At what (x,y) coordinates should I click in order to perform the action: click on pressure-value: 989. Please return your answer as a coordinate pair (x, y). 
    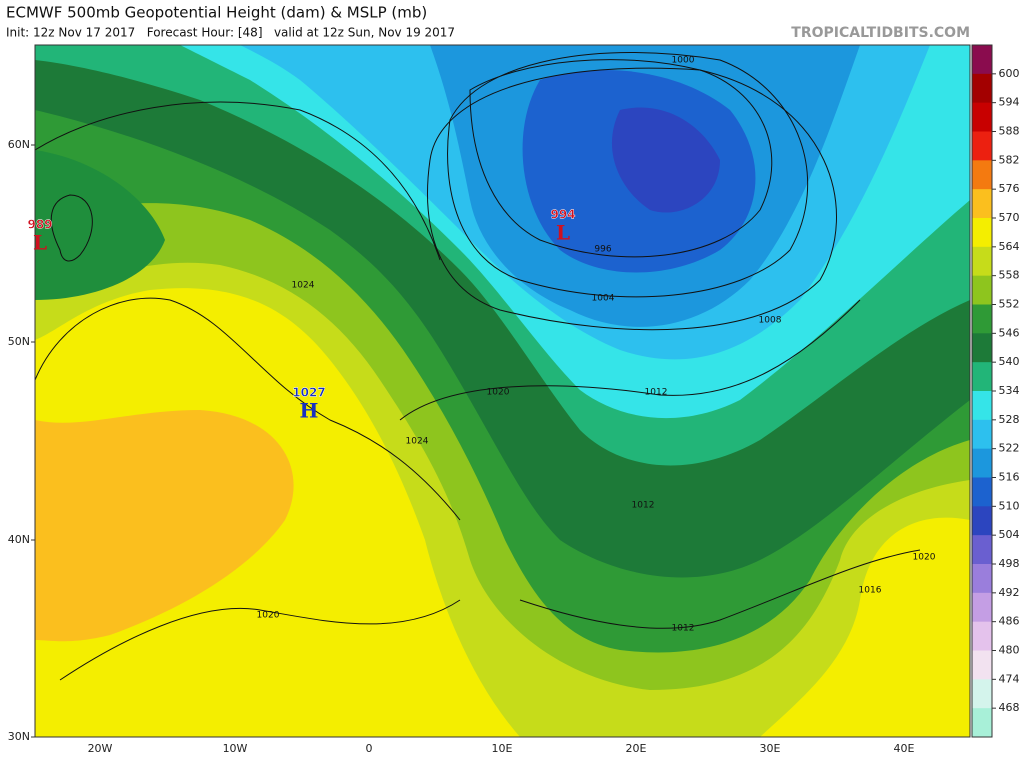
    Looking at the image, I should click on (39, 225).